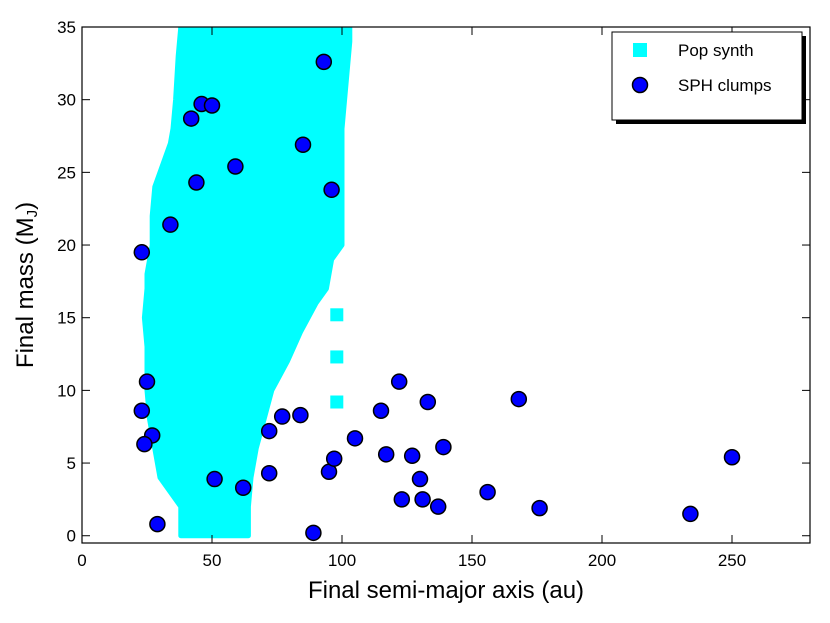  Describe the element at coordinates (602, 560) in the screenshot. I see `x-tick-label: 200` at that location.